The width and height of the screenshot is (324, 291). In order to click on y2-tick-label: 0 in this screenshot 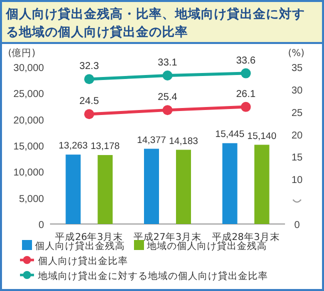, I will do `click(297, 225)`.